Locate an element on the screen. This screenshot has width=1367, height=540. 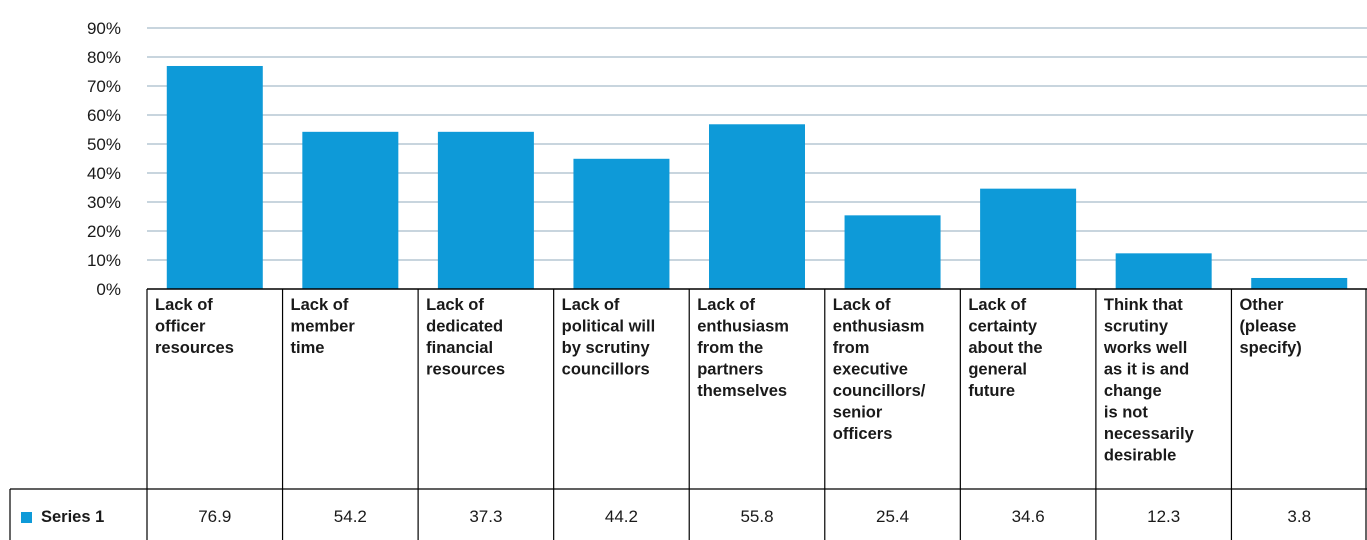
category-label: officer is located at coordinates (180, 327).